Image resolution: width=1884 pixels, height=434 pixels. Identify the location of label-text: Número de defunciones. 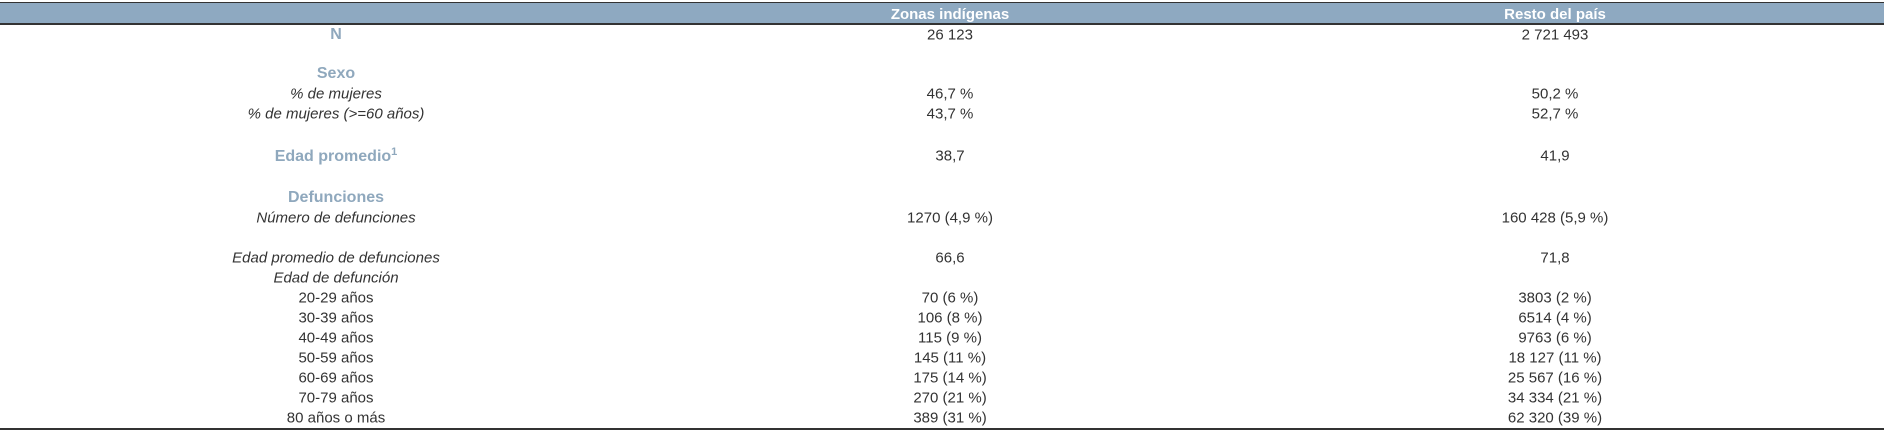
(336, 218).